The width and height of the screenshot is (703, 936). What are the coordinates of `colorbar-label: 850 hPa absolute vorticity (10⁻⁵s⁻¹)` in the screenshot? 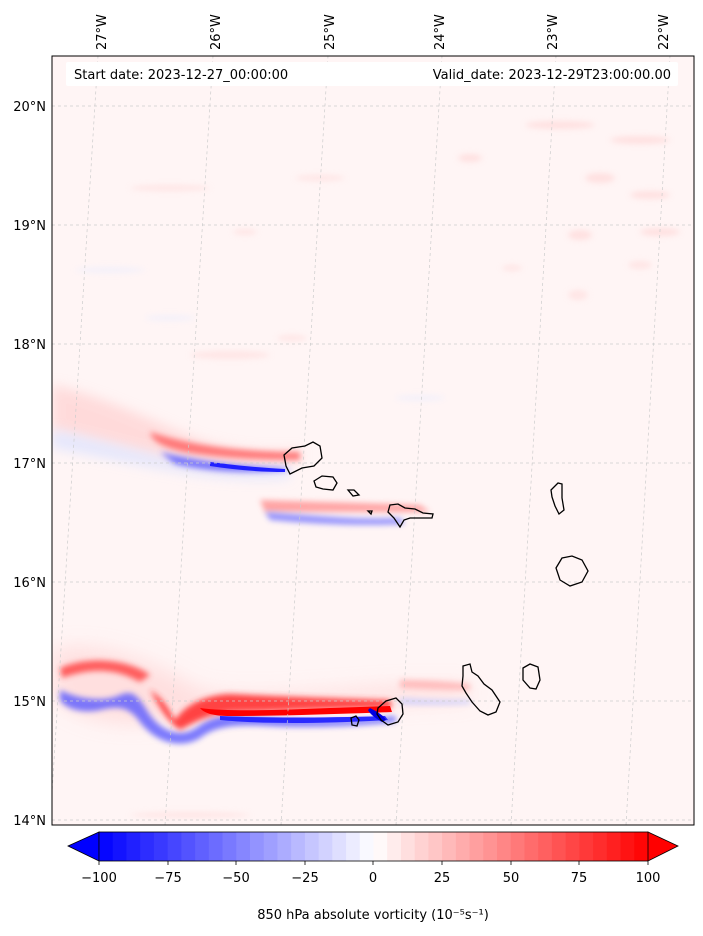 It's located at (373, 915).